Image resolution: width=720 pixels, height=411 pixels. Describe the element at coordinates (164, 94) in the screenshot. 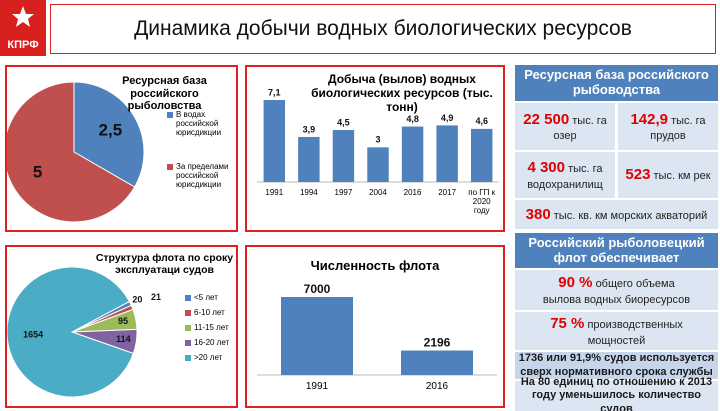

I see `chart-title: Ресурсная база российского рыболовства` at that location.